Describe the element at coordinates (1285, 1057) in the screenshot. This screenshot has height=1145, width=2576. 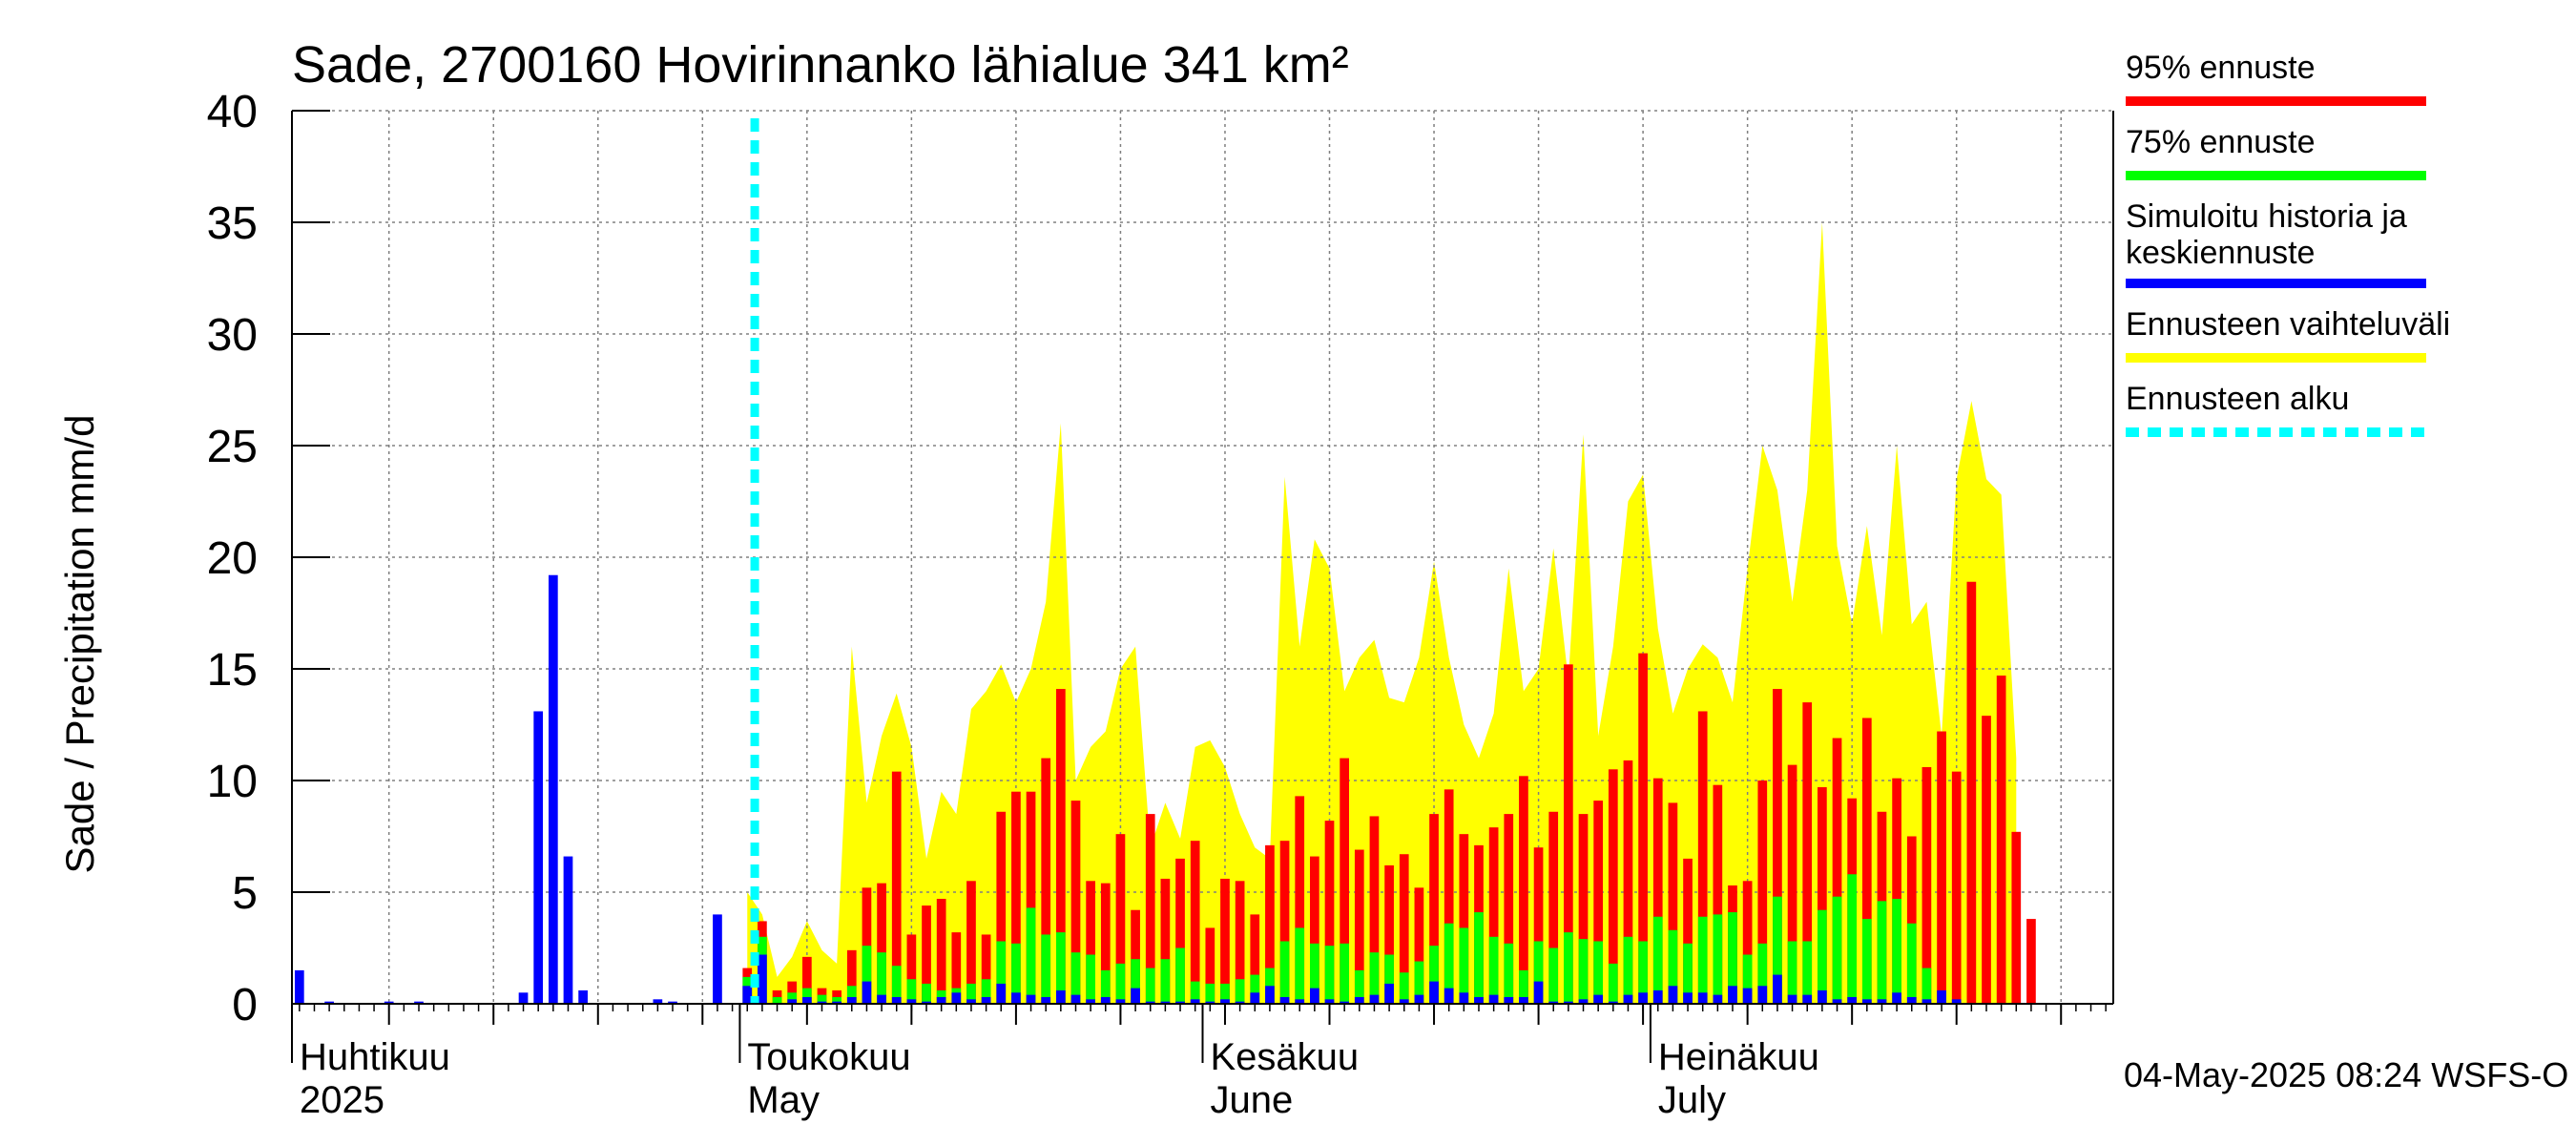
I see `month-label: Kesäkuu` at that location.